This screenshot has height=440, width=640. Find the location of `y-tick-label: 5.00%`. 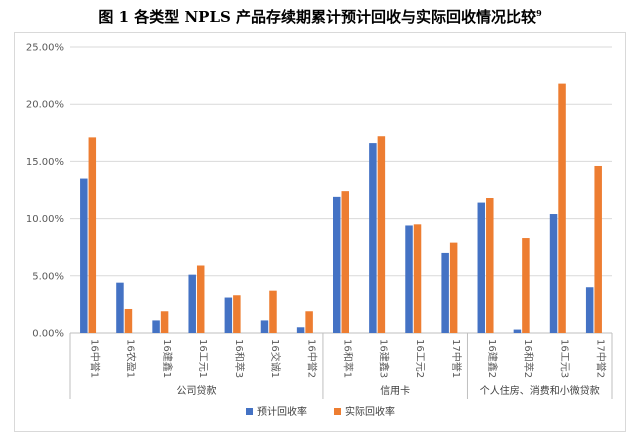

y-tick-label: 5.00% is located at coordinates (48, 276).